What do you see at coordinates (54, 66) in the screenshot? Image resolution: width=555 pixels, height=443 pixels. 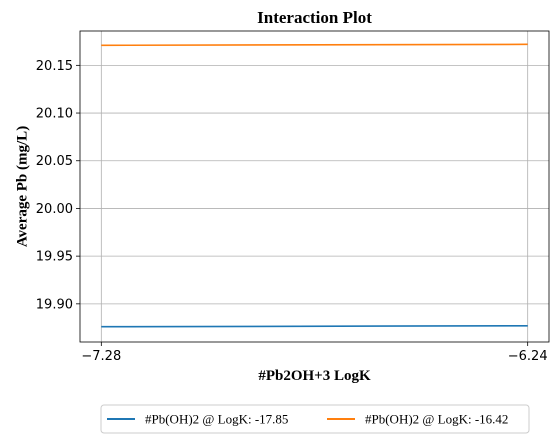 I see `y-tick-label: 20.15` at bounding box center [54, 66].